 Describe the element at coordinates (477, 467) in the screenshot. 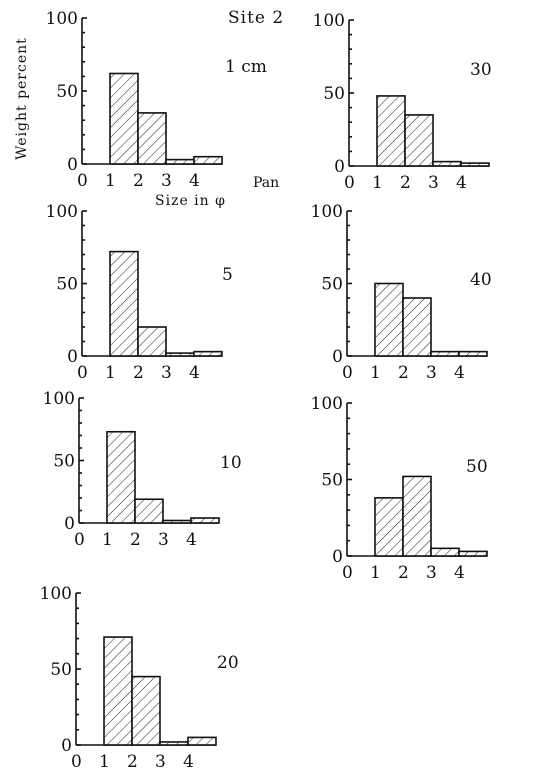

I see `depth-label: 50` at that location.